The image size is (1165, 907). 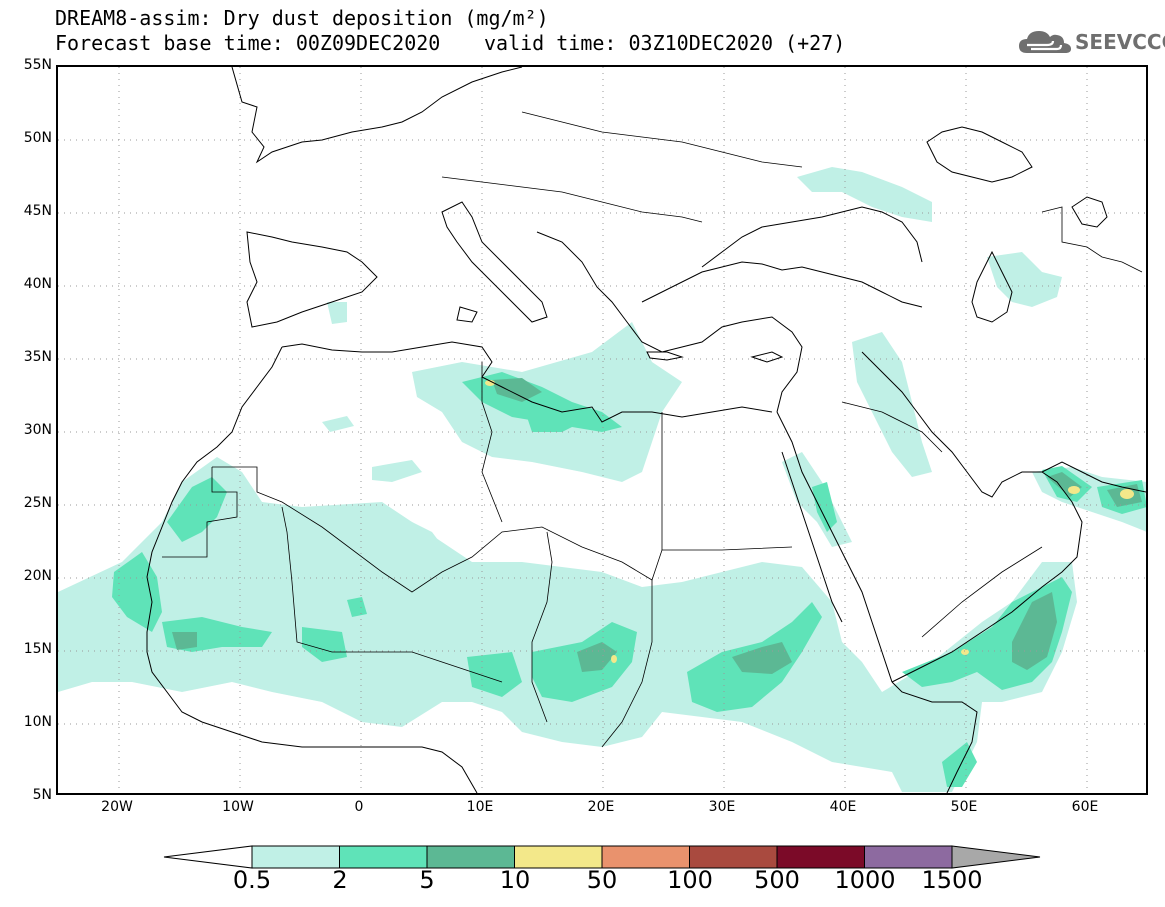 I want to click on seevccc-logo: SEEVCCC, so click(x=1091, y=42).